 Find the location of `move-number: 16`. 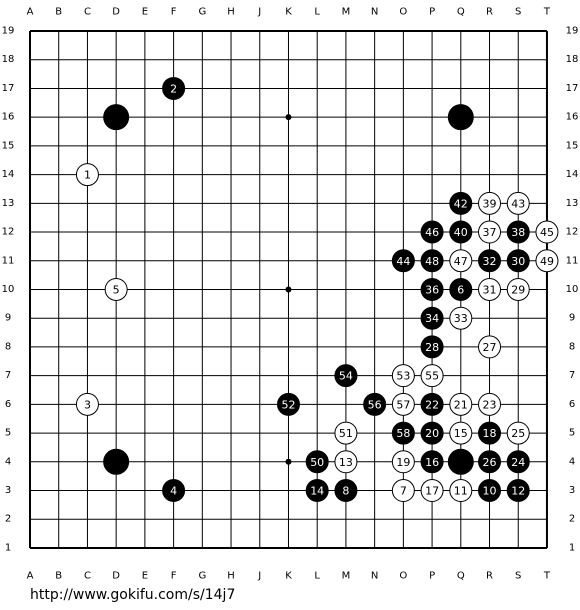

move-number: 16 is located at coordinates (432, 462).